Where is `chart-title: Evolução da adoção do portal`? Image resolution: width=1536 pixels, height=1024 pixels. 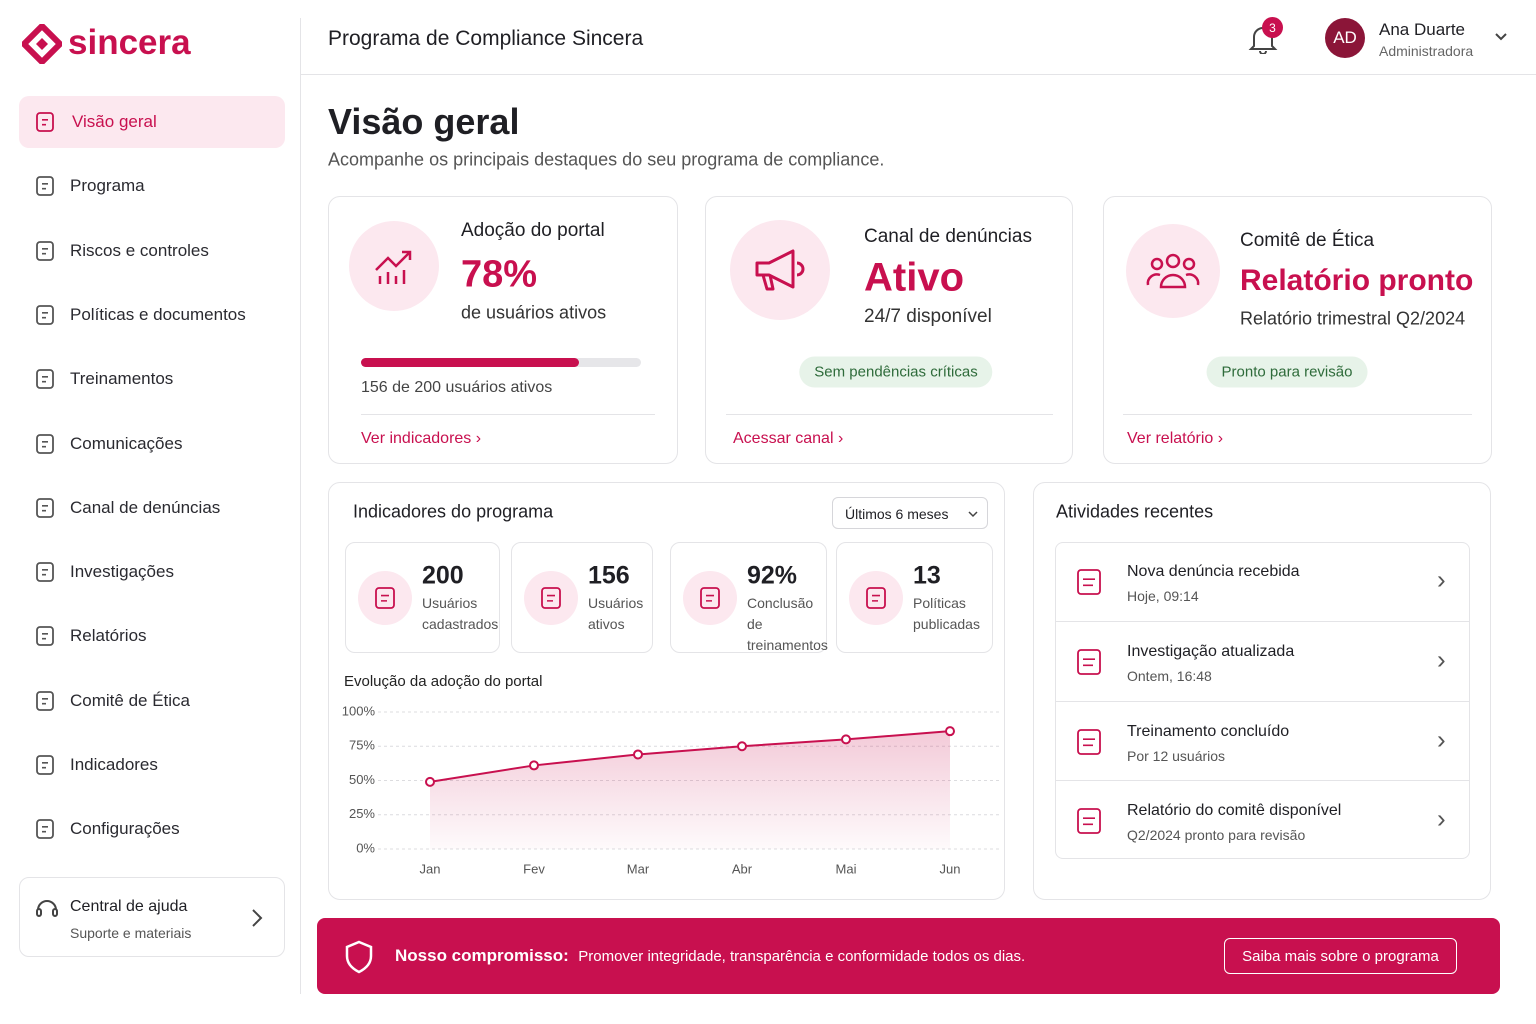
chart-title: Evolução da adoção do portal is located at coordinates (443, 681).